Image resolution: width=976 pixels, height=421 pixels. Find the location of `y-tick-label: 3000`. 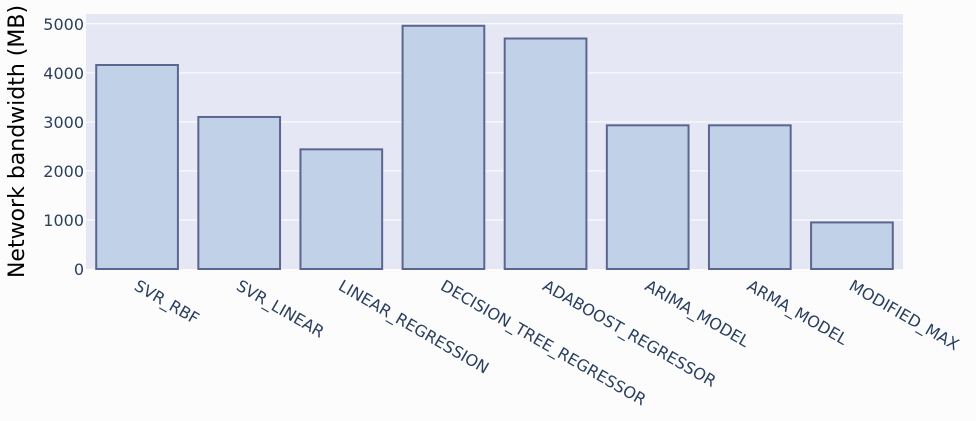

y-tick-label: 3000 is located at coordinates (63, 122).